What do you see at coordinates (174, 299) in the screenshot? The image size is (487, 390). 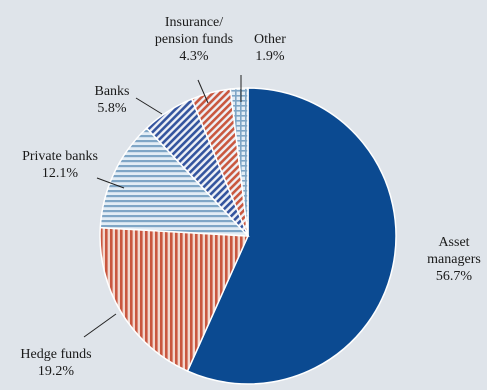 I see `pie-slice-hedge-funds` at bounding box center [174, 299].